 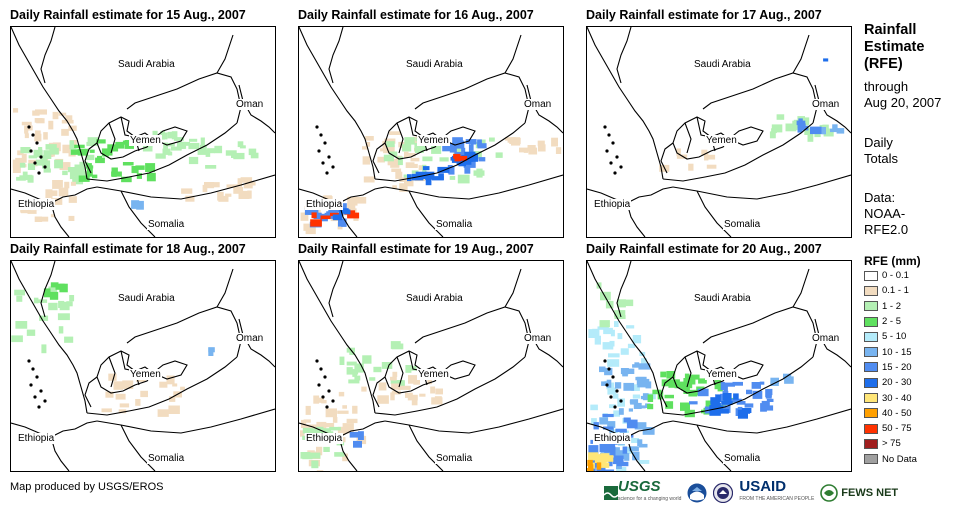 What do you see at coordinates (538, 104) in the screenshot?
I see `place-label-oman: Oman` at bounding box center [538, 104].